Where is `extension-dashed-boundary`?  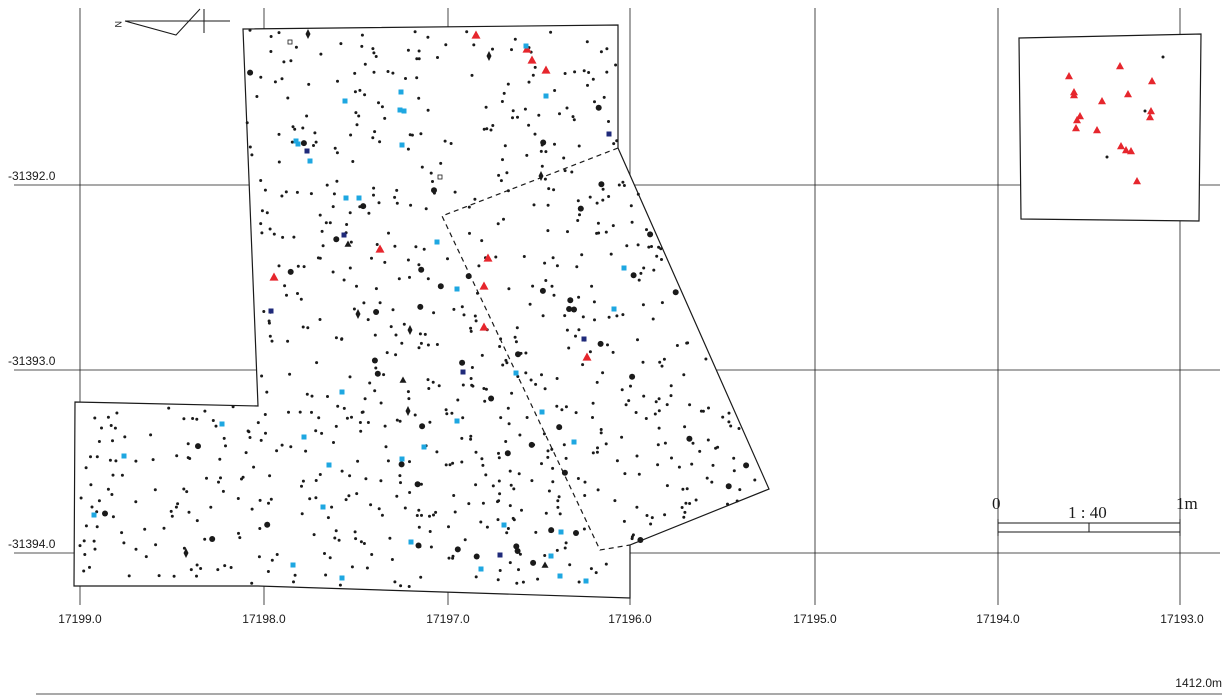 extension-dashed-boundary is located at coordinates (536, 349).